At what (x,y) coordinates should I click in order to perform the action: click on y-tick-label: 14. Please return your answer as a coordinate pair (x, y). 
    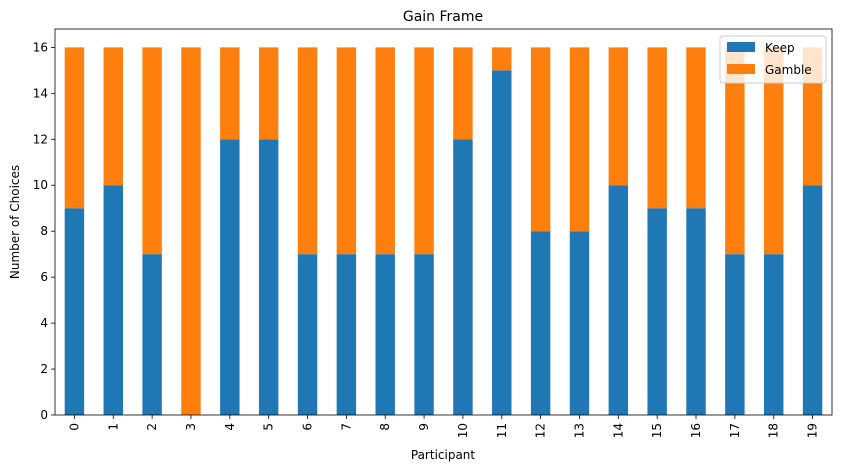
    Looking at the image, I should click on (40, 93).